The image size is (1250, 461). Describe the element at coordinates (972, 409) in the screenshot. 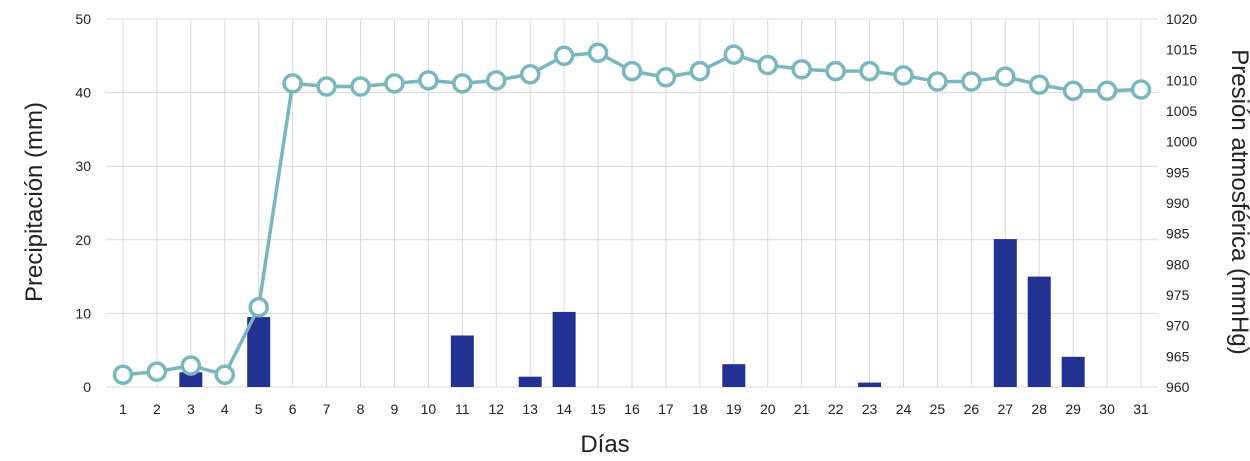

I see `x-tick-label: 26` at that location.